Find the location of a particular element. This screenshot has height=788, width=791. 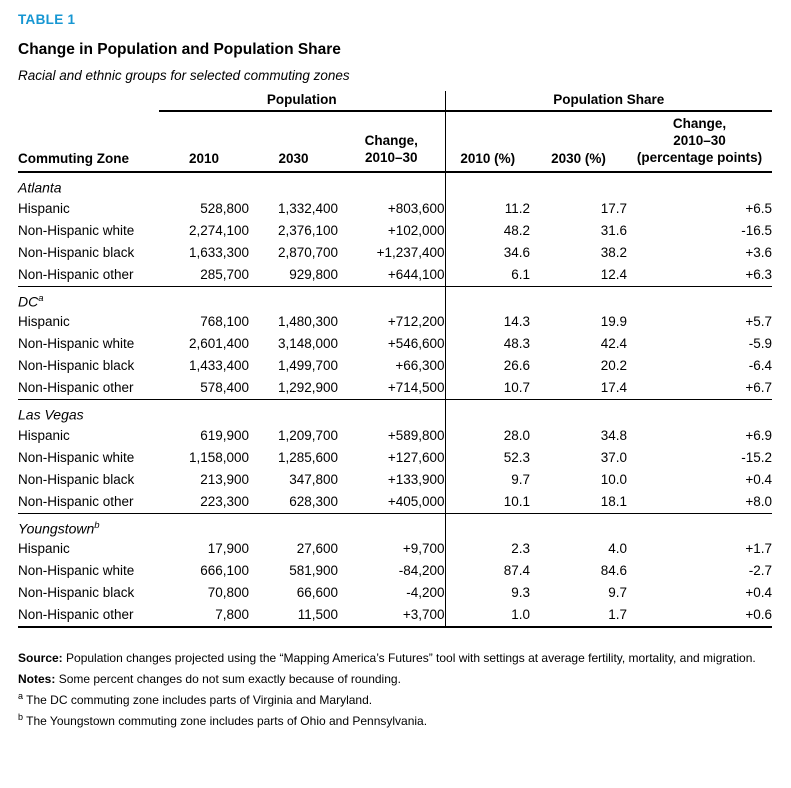

cell-pop-change: +712,200 is located at coordinates (416, 321).